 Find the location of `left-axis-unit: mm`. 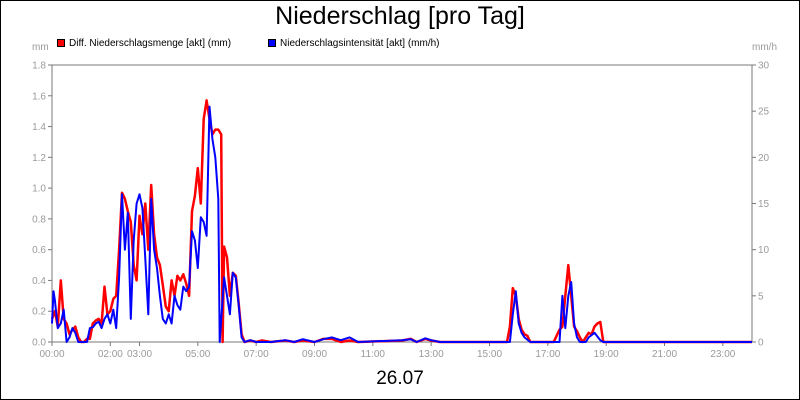

left-axis-unit: mm is located at coordinates (40, 47).